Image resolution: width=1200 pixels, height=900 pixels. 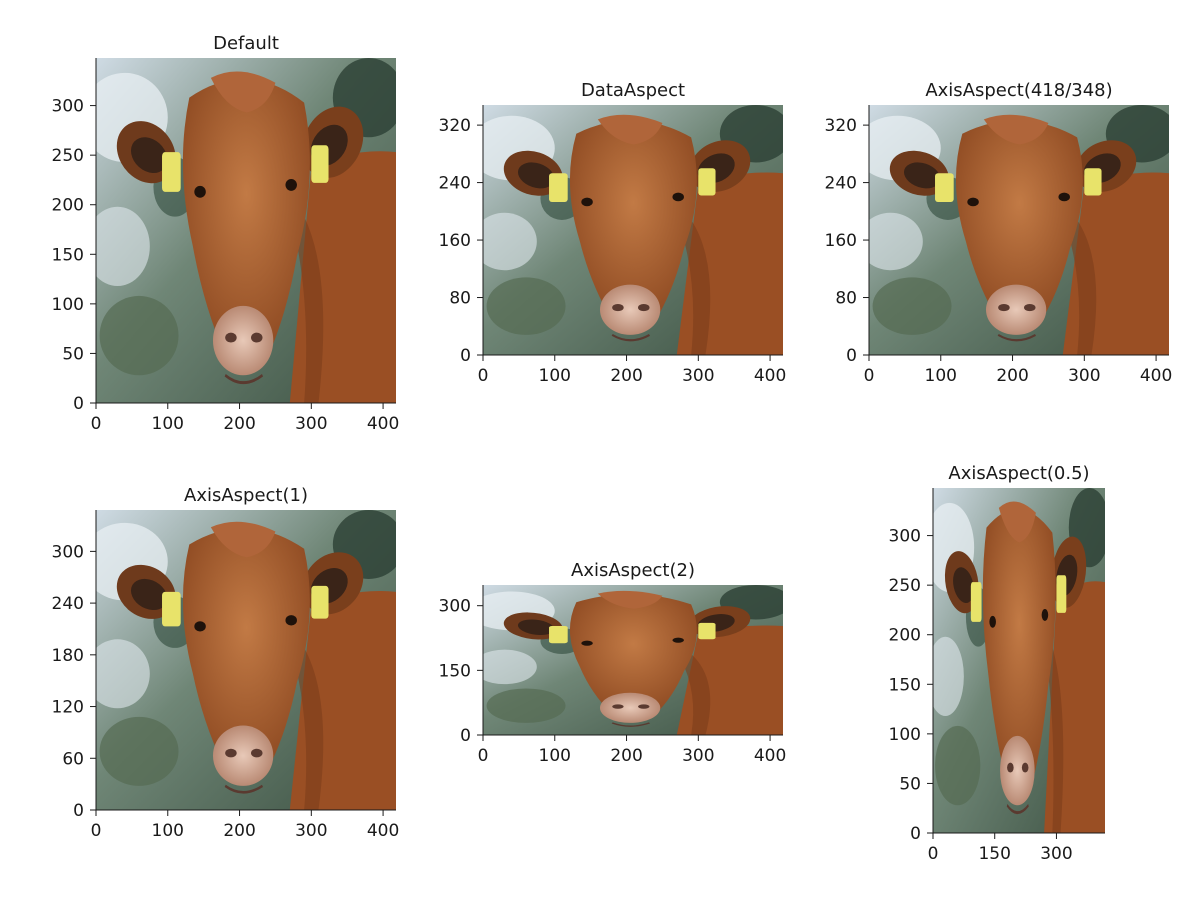 What do you see at coordinates (633, 90) in the screenshot?
I see `panel-title: DataAspect` at bounding box center [633, 90].